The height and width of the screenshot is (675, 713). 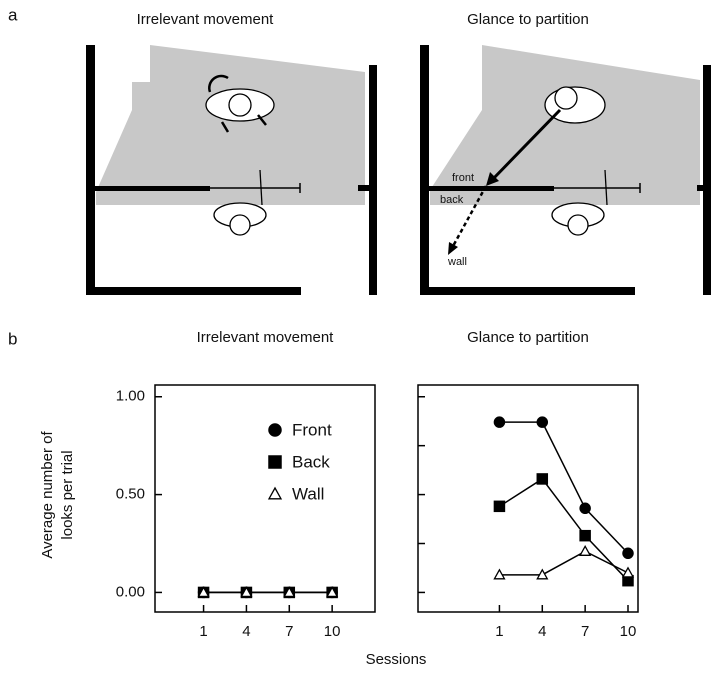 What do you see at coordinates (57, 495) in the screenshot?
I see `y-axis-label: Average number of looks per trial` at bounding box center [57, 495].